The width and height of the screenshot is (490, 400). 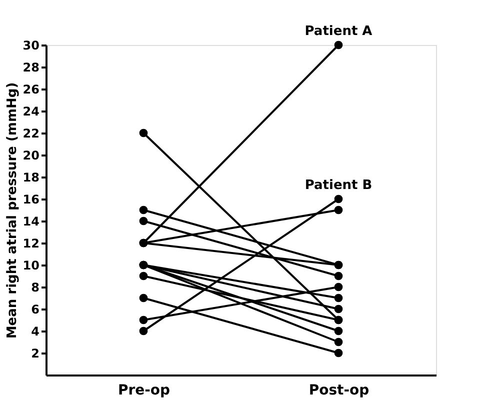 What do you see at coordinates (339, 390) in the screenshot?
I see `x-tick-label: Post-op` at bounding box center [339, 390].